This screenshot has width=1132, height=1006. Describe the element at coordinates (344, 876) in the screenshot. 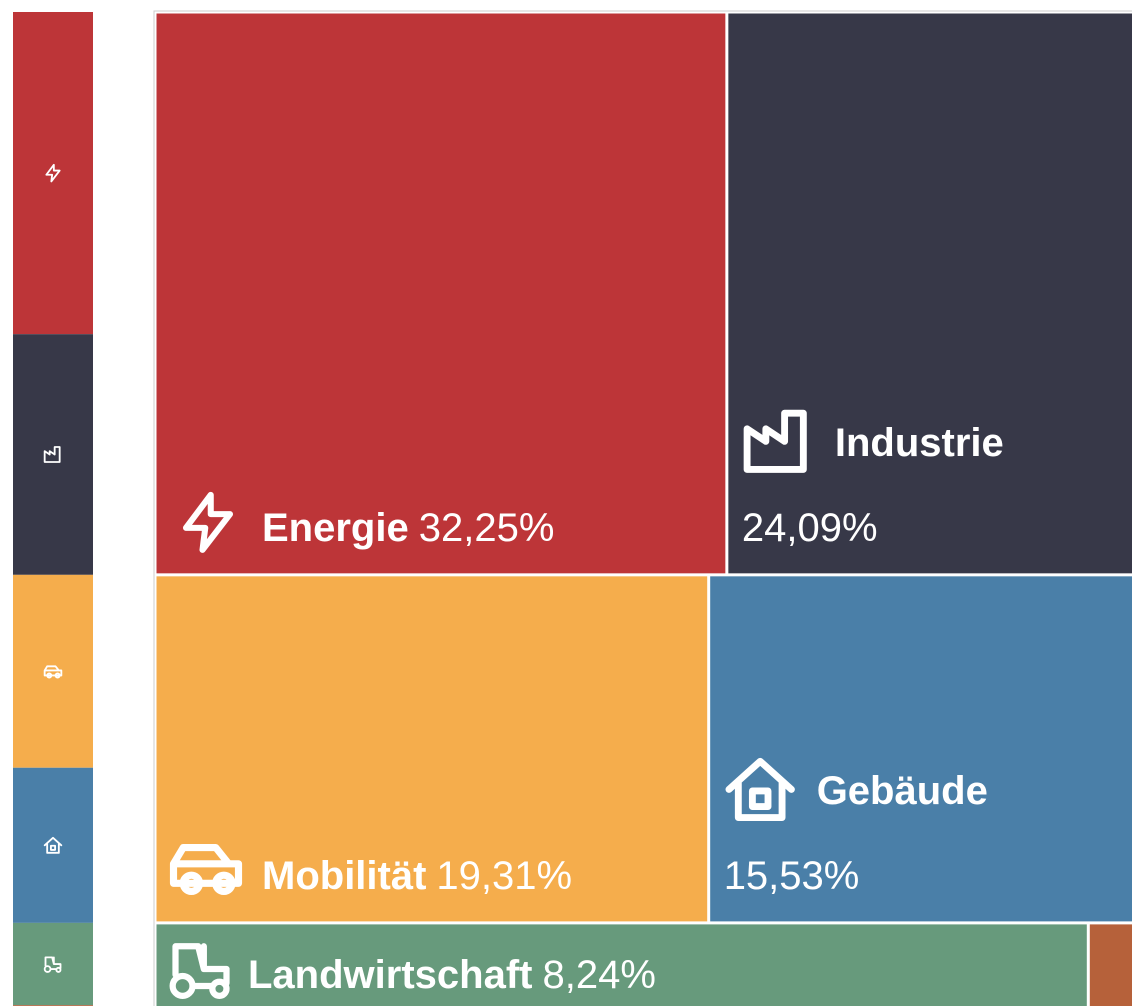

I see `tile-name: Mobilität` at that location.